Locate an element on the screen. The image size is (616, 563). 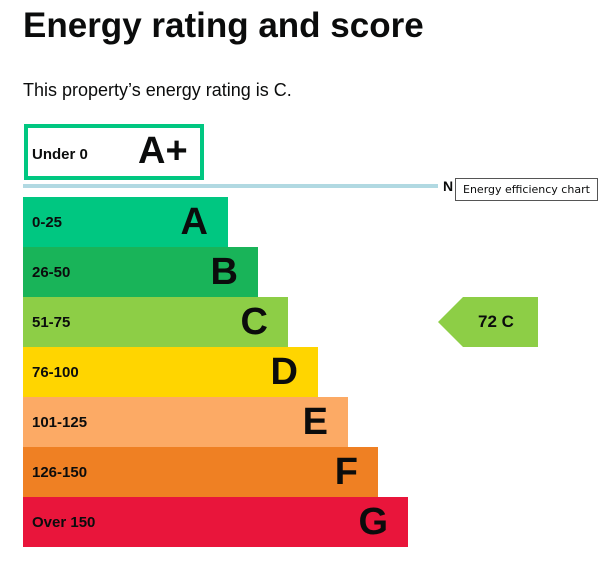
tooltip: Energy efficiency chart is located at coordinates (526, 189).